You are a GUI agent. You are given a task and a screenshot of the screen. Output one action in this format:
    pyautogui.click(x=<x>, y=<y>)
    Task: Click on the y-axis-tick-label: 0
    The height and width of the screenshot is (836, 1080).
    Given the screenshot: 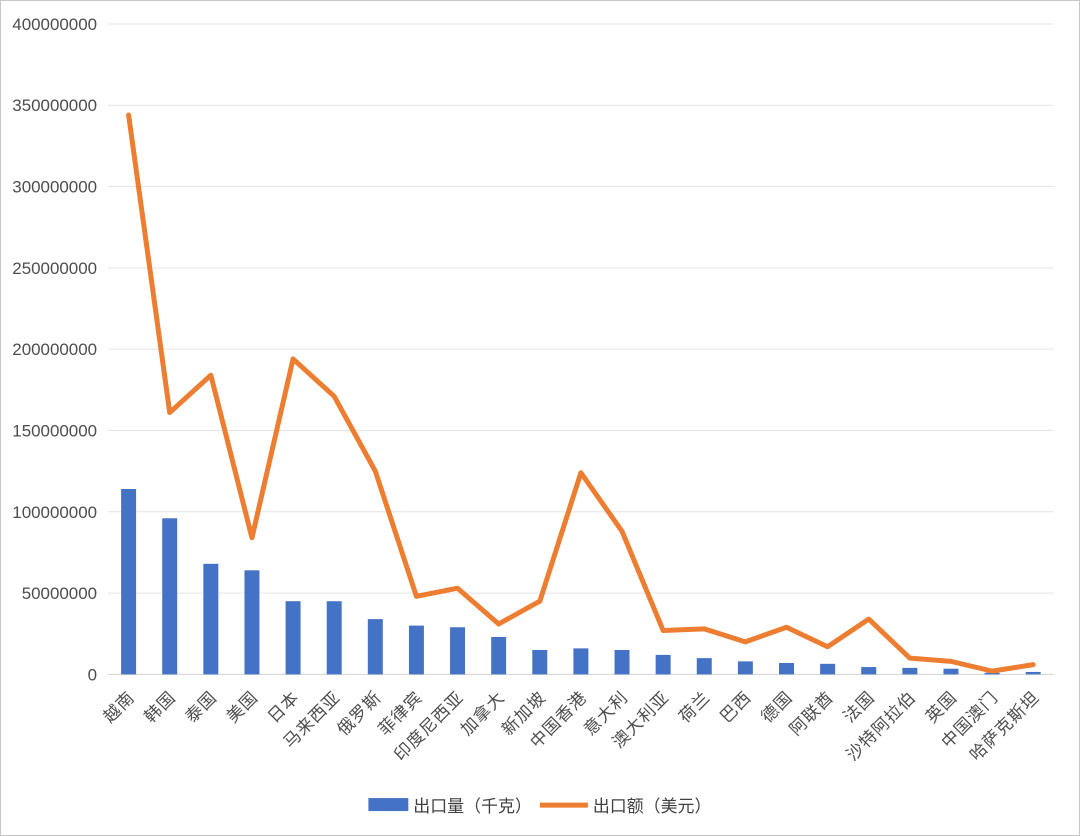 What is the action you would take?
    pyautogui.click(x=92, y=674)
    